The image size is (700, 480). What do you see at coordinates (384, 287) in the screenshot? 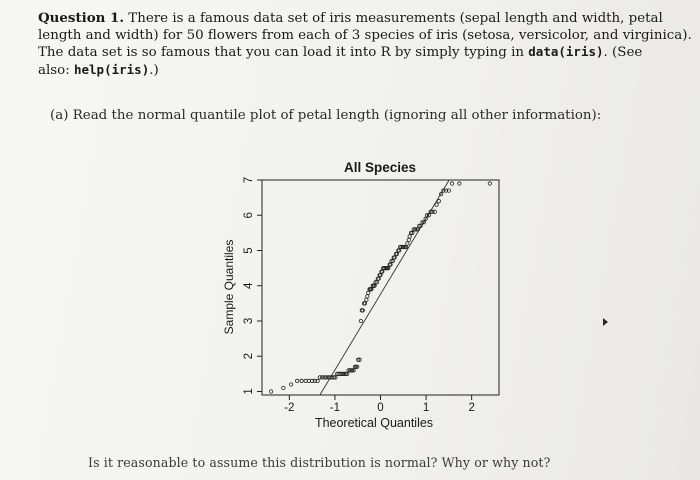
I see `reference-line` at bounding box center [384, 287].